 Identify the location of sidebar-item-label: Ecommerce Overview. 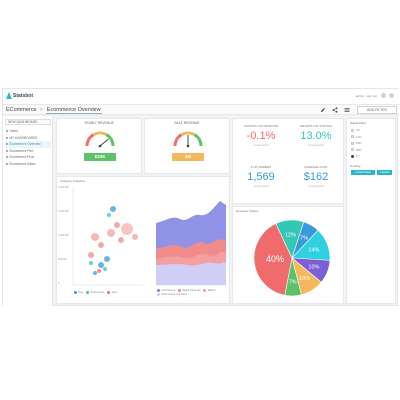
(25, 144).